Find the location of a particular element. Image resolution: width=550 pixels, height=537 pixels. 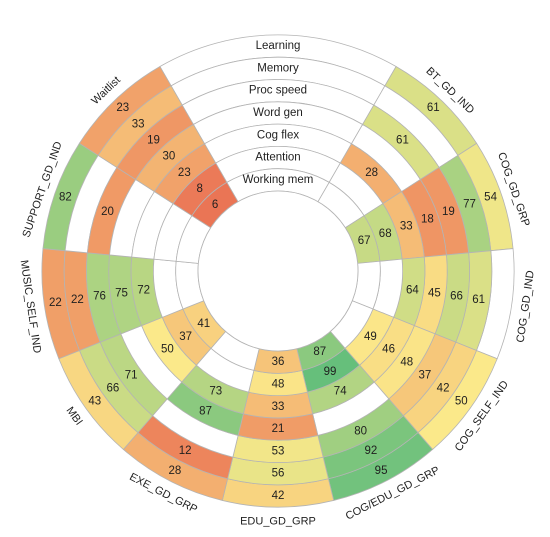

value-label: 72 is located at coordinates (143, 290).